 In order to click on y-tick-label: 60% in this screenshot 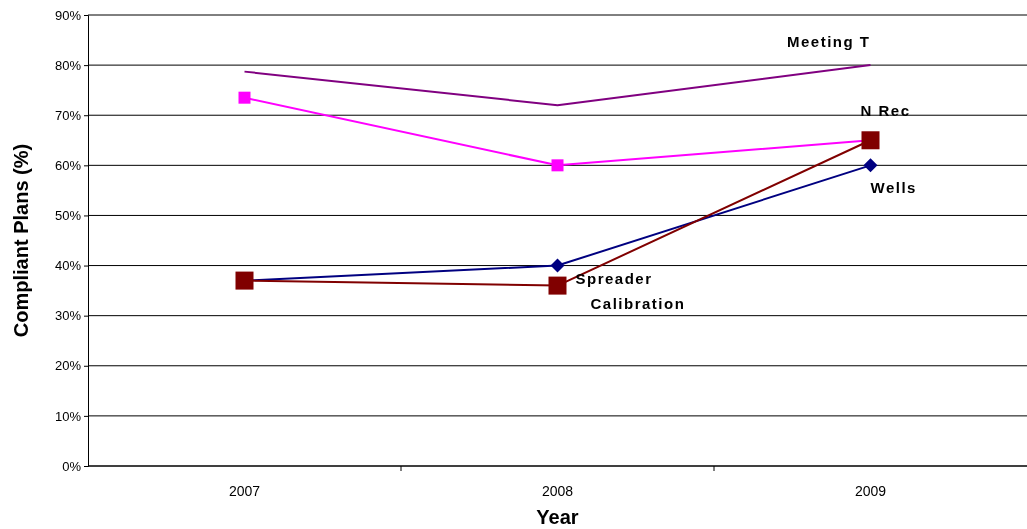, I will do `click(68, 165)`.